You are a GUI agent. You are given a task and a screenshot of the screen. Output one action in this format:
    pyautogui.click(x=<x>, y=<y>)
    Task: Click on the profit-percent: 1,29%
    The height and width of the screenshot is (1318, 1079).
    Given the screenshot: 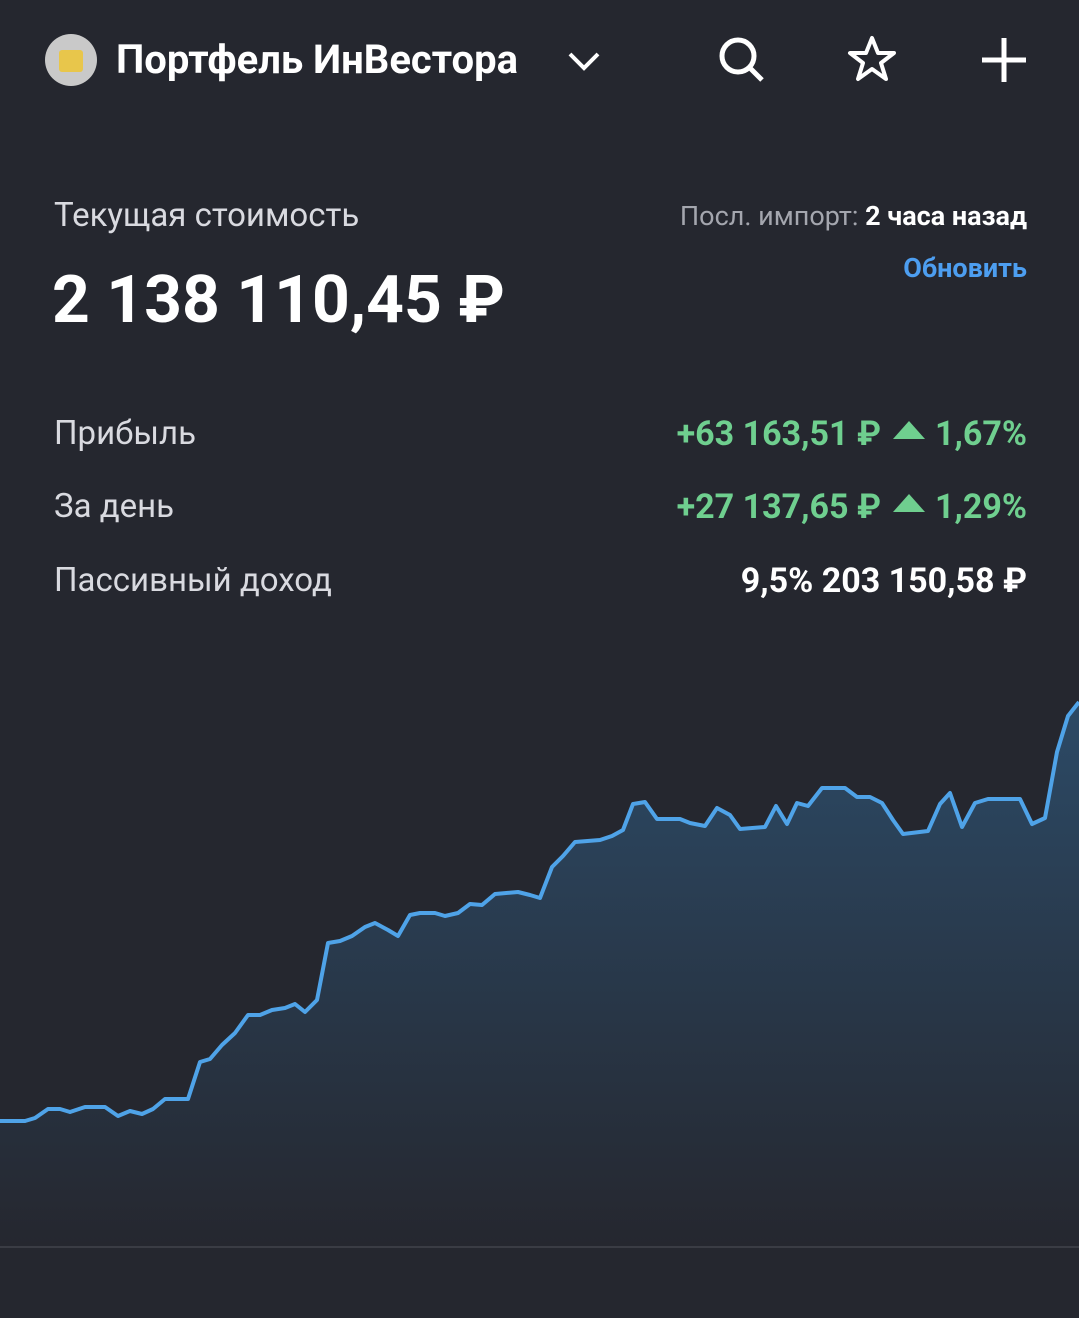 What is the action you would take?
    pyautogui.click(x=980, y=507)
    